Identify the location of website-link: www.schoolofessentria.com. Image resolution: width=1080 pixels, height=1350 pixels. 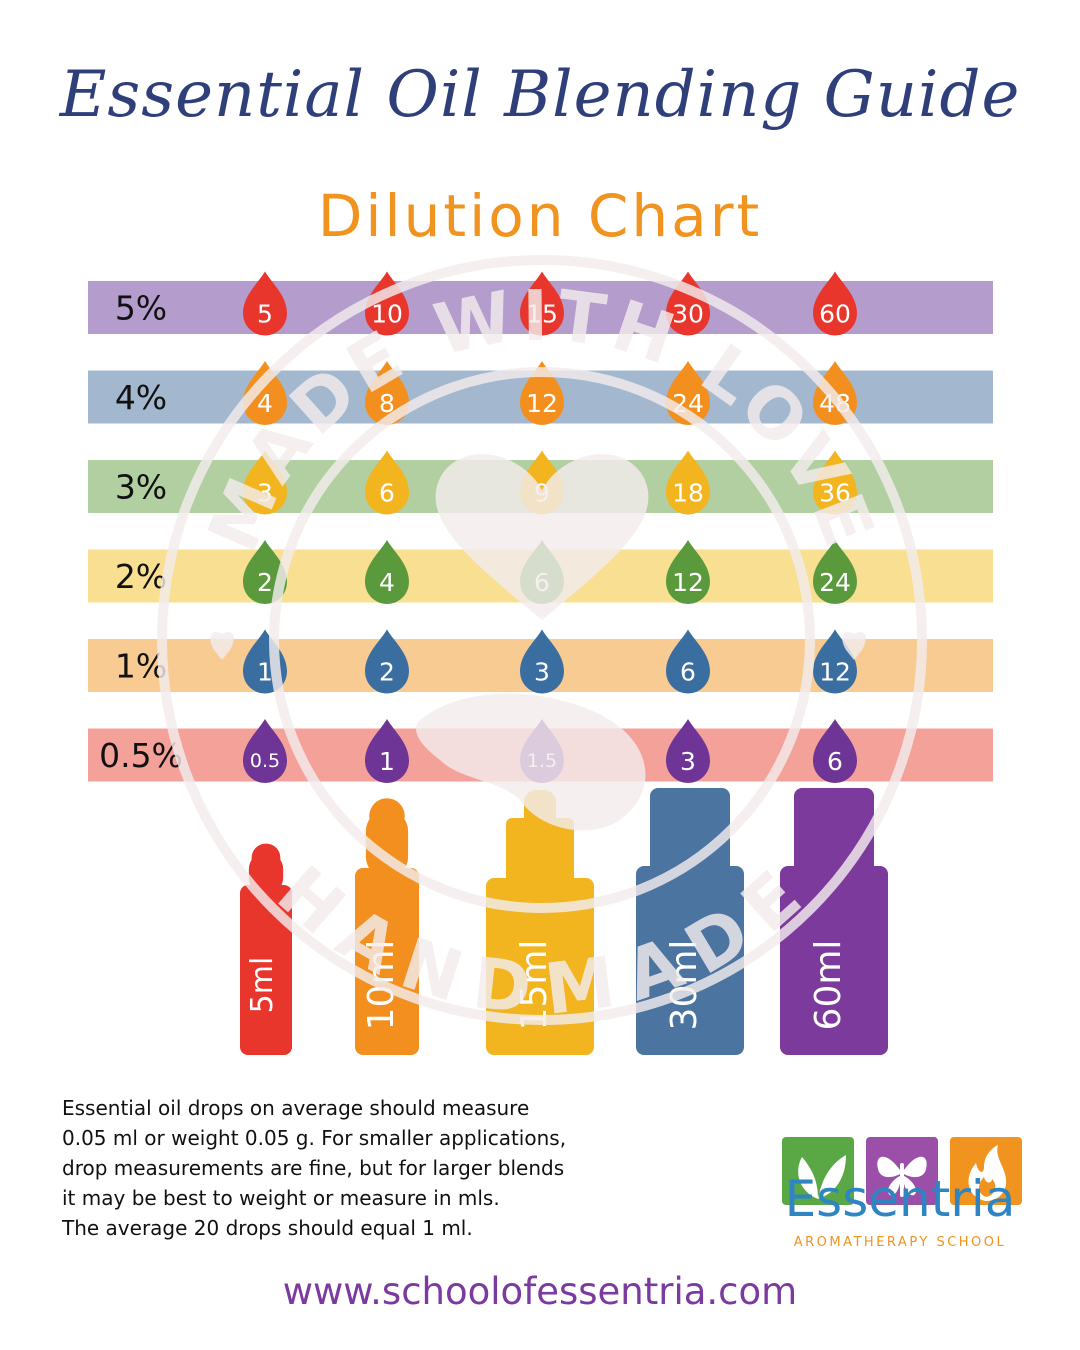
(540, 1291).